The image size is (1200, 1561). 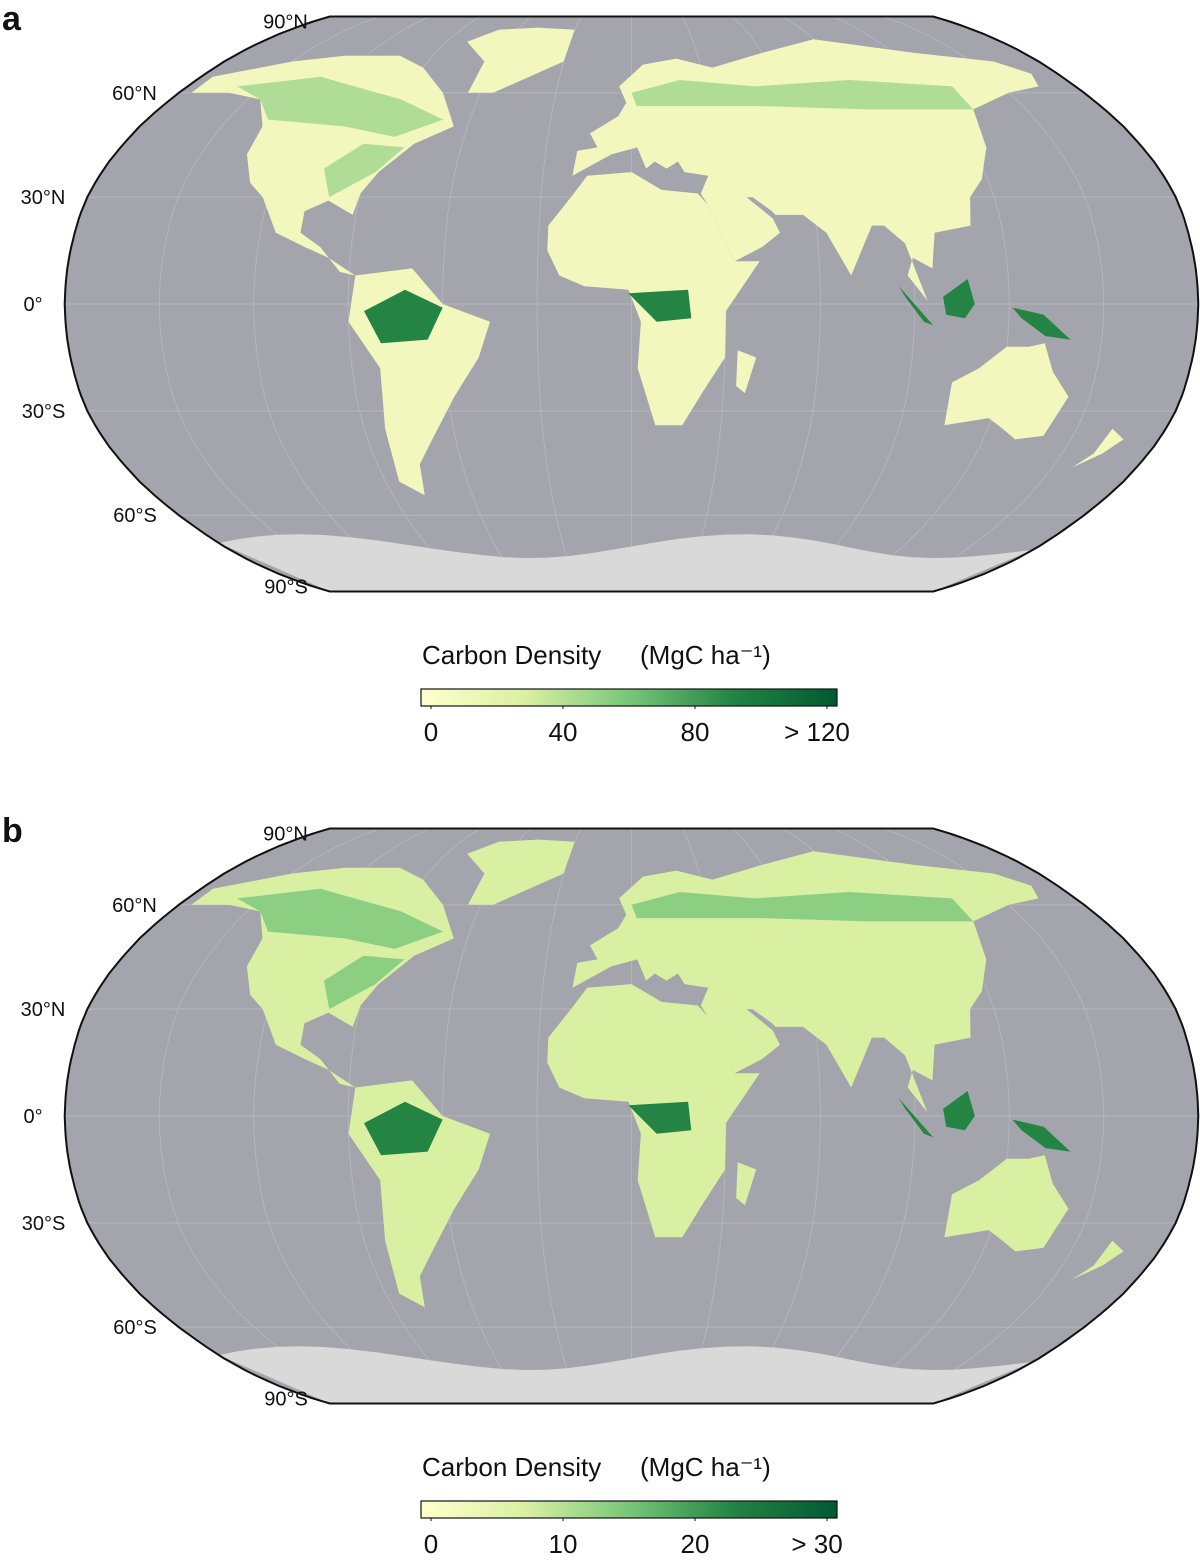 What do you see at coordinates (12, 831) in the screenshot?
I see `panel-label: b` at bounding box center [12, 831].